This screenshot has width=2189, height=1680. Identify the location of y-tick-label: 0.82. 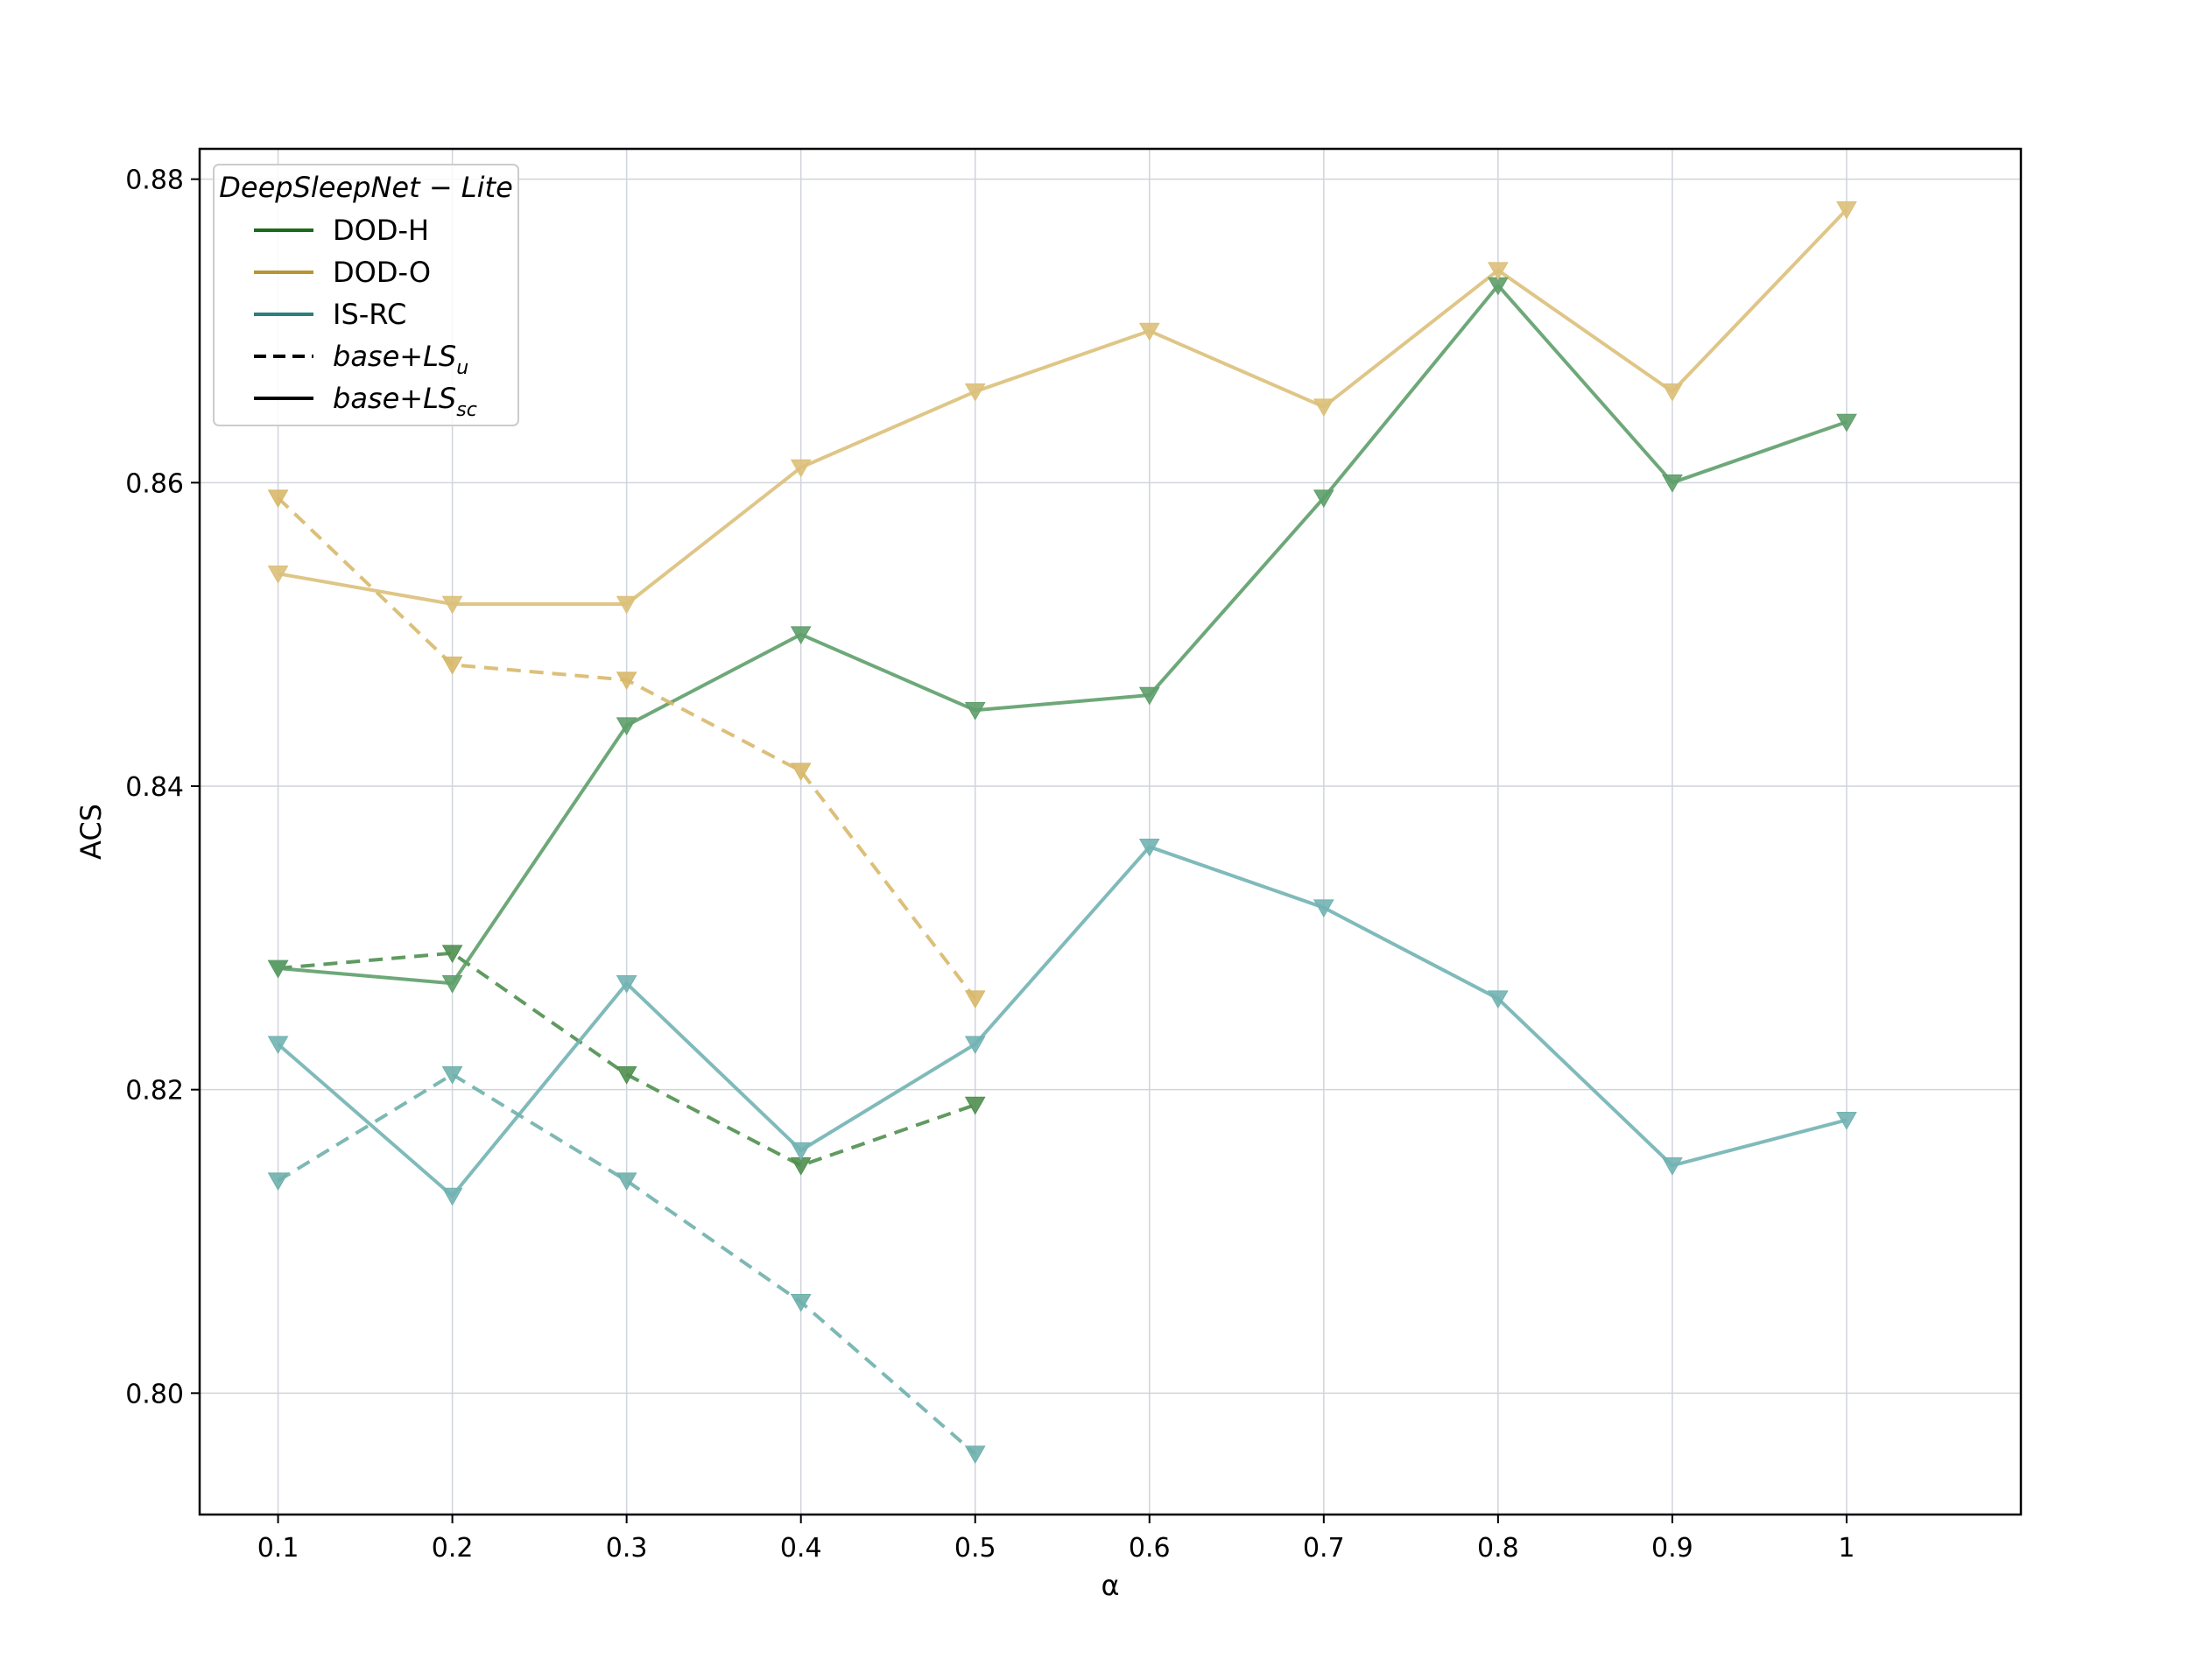
(155, 1091).